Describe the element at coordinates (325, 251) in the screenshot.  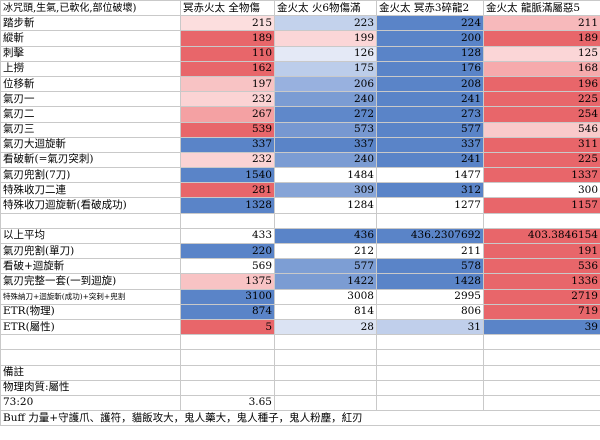
I see `value-cell: 212` at that location.